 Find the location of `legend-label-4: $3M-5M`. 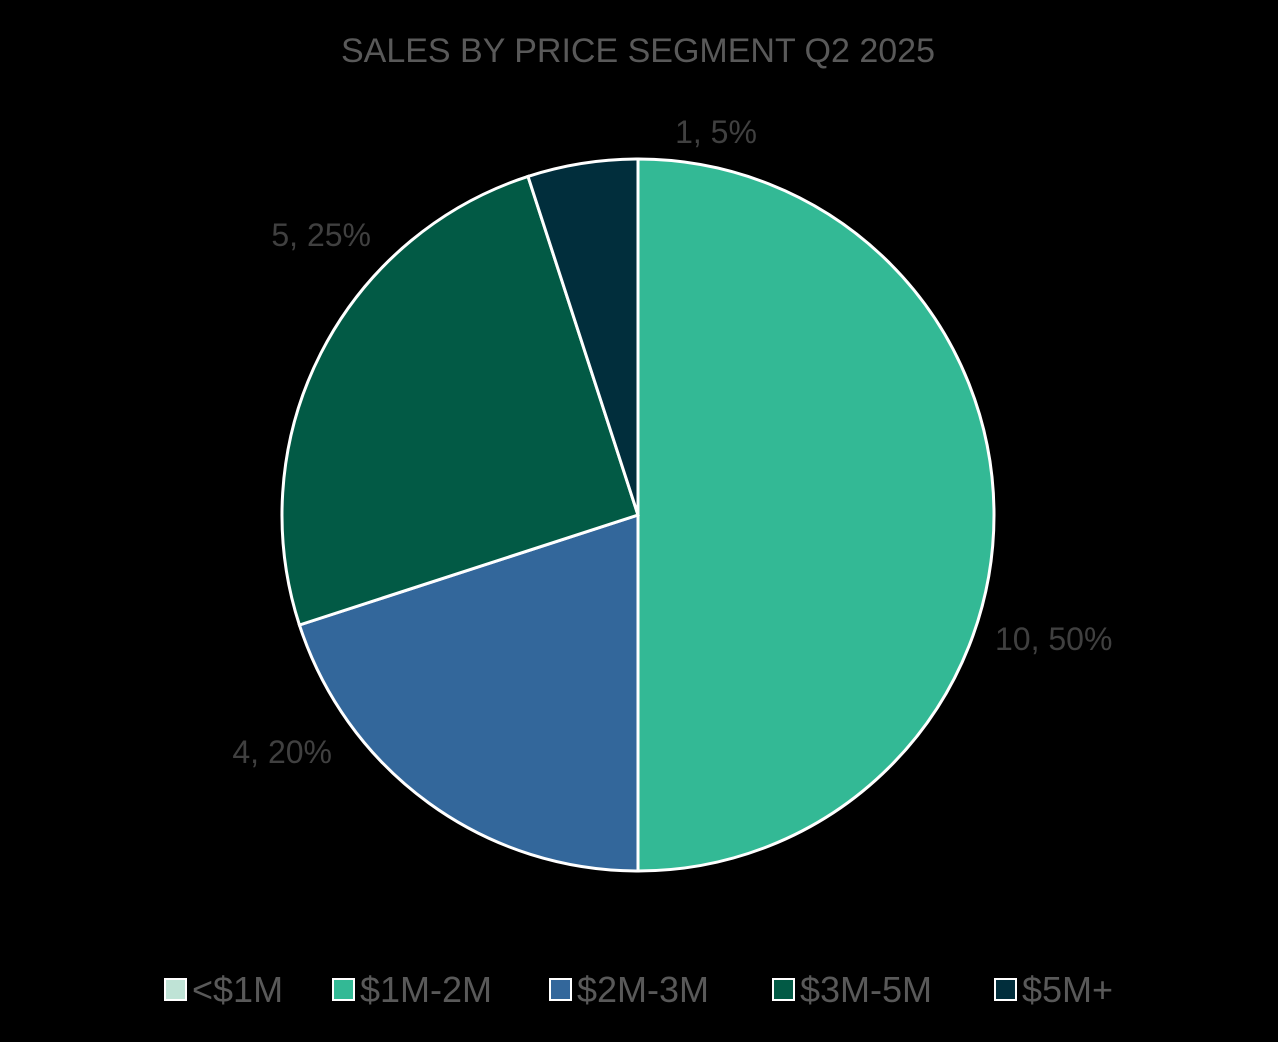

legend-label-4: $3M-5M is located at coordinates (866, 989).